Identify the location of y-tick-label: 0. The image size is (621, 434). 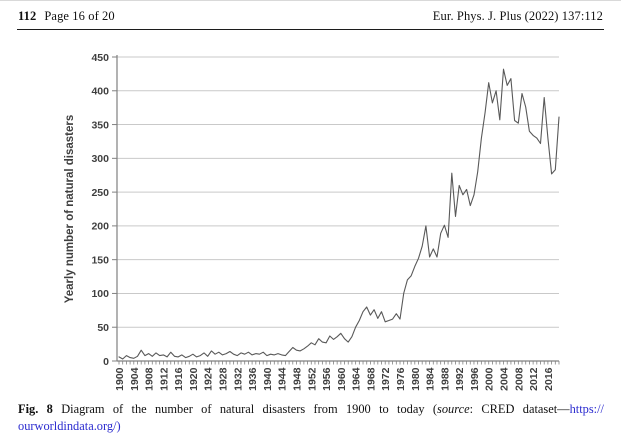
(106, 362).